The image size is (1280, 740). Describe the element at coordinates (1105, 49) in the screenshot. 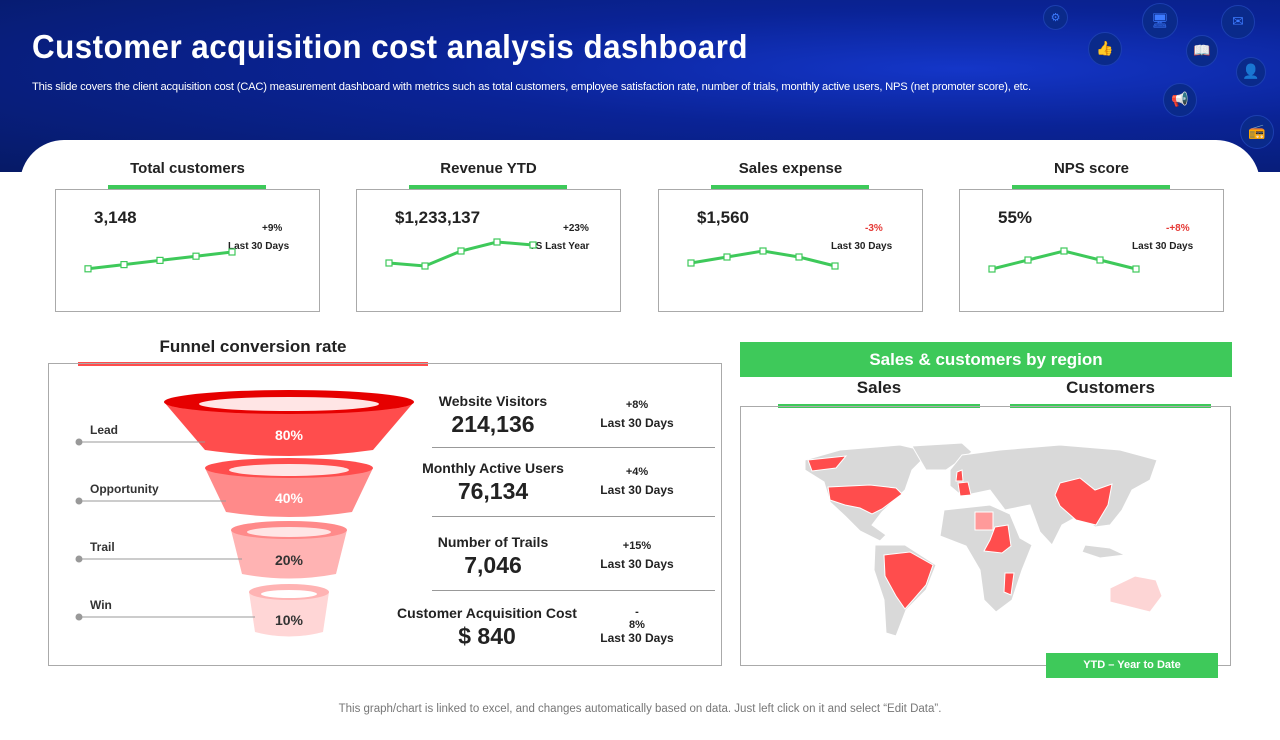

I see `thumbs-up-icon: 👍` at that location.